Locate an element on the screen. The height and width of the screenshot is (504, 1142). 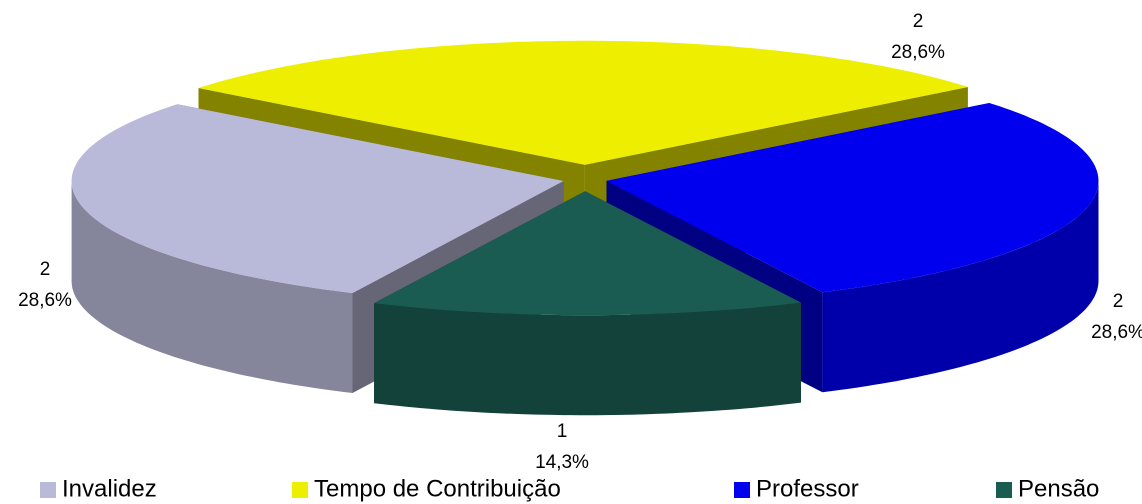
legend-label: Invalidez is located at coordinates (109, 488).